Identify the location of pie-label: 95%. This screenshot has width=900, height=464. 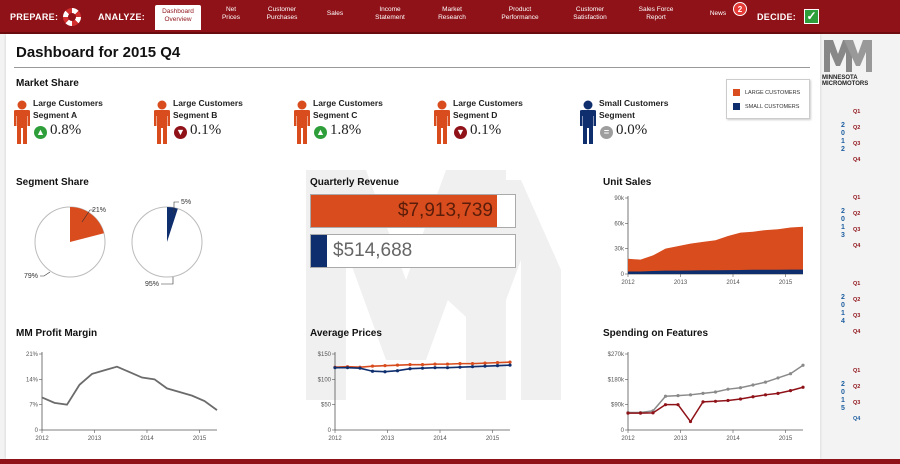
(152, 284).